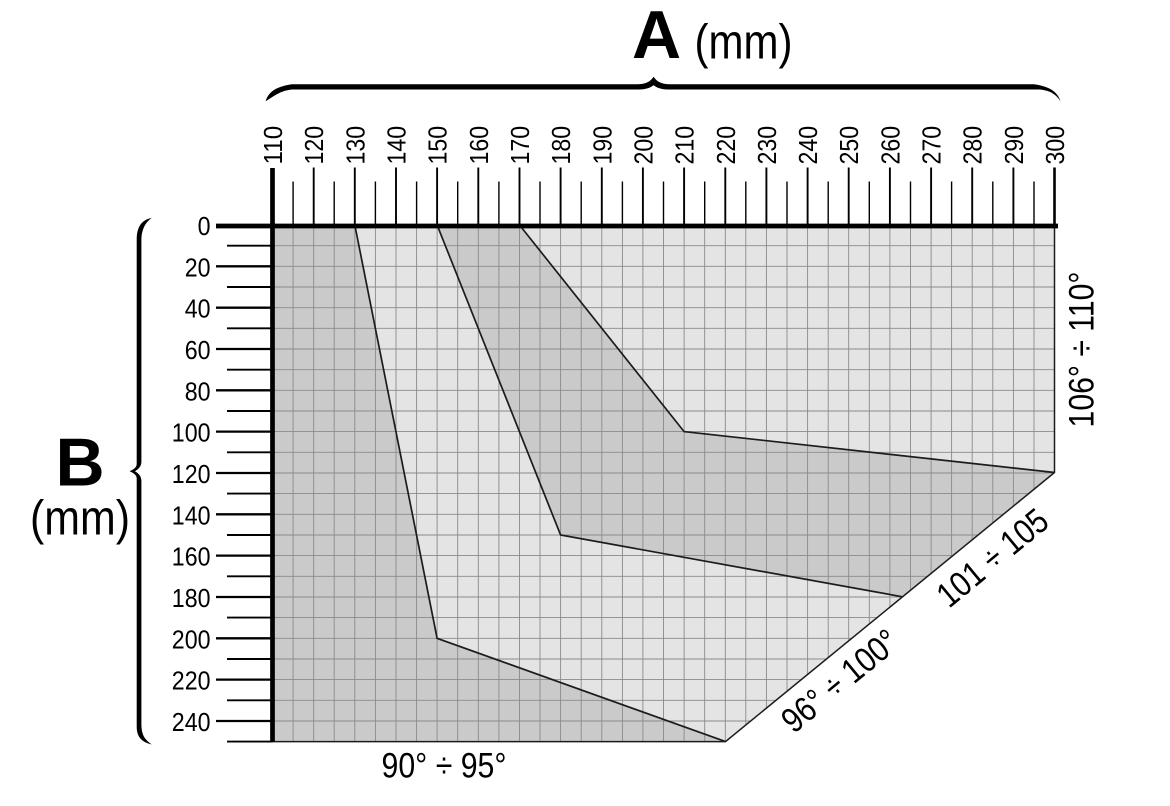 This screenshot has width=1170, height=806. What do you see at coordinates (602, 145) in the screenshot?
I see `svg-text: 190` at bounding box center [602, 145].